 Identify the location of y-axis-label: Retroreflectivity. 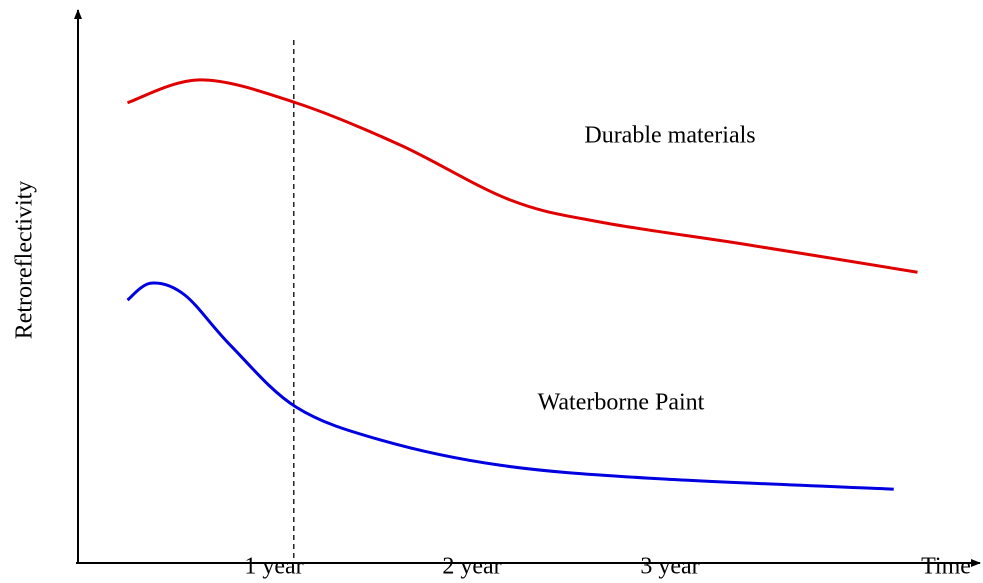
(25, 260).